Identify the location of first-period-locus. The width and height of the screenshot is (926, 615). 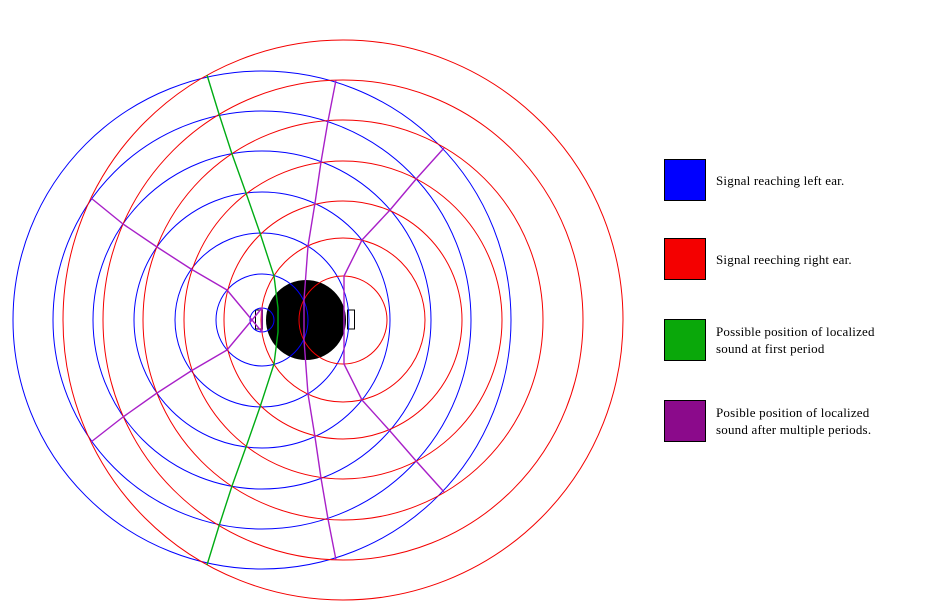
(242, 320).